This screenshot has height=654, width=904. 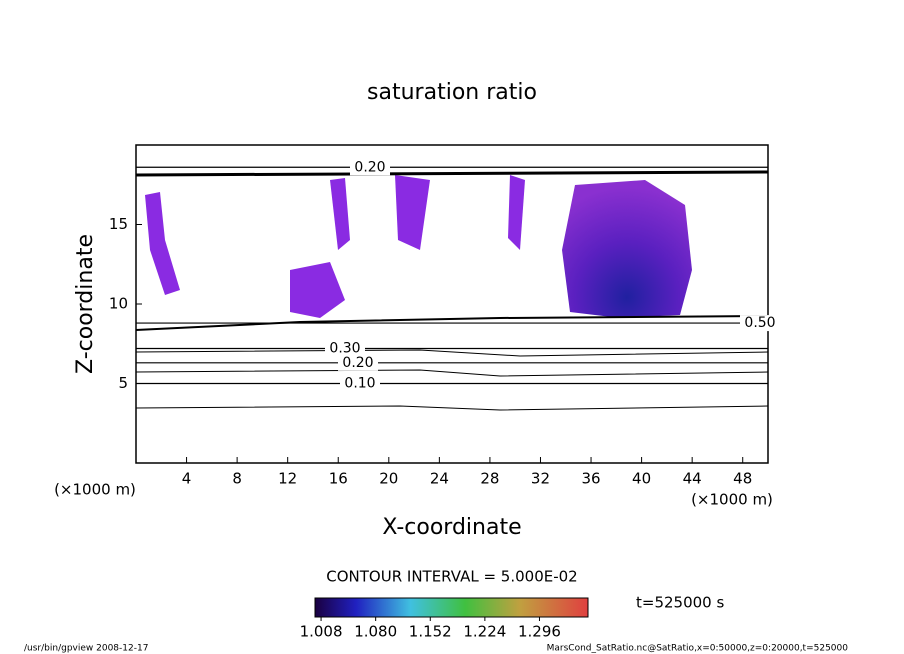 I want to click on contour-label: 0.30, so click(x=344, y=349).